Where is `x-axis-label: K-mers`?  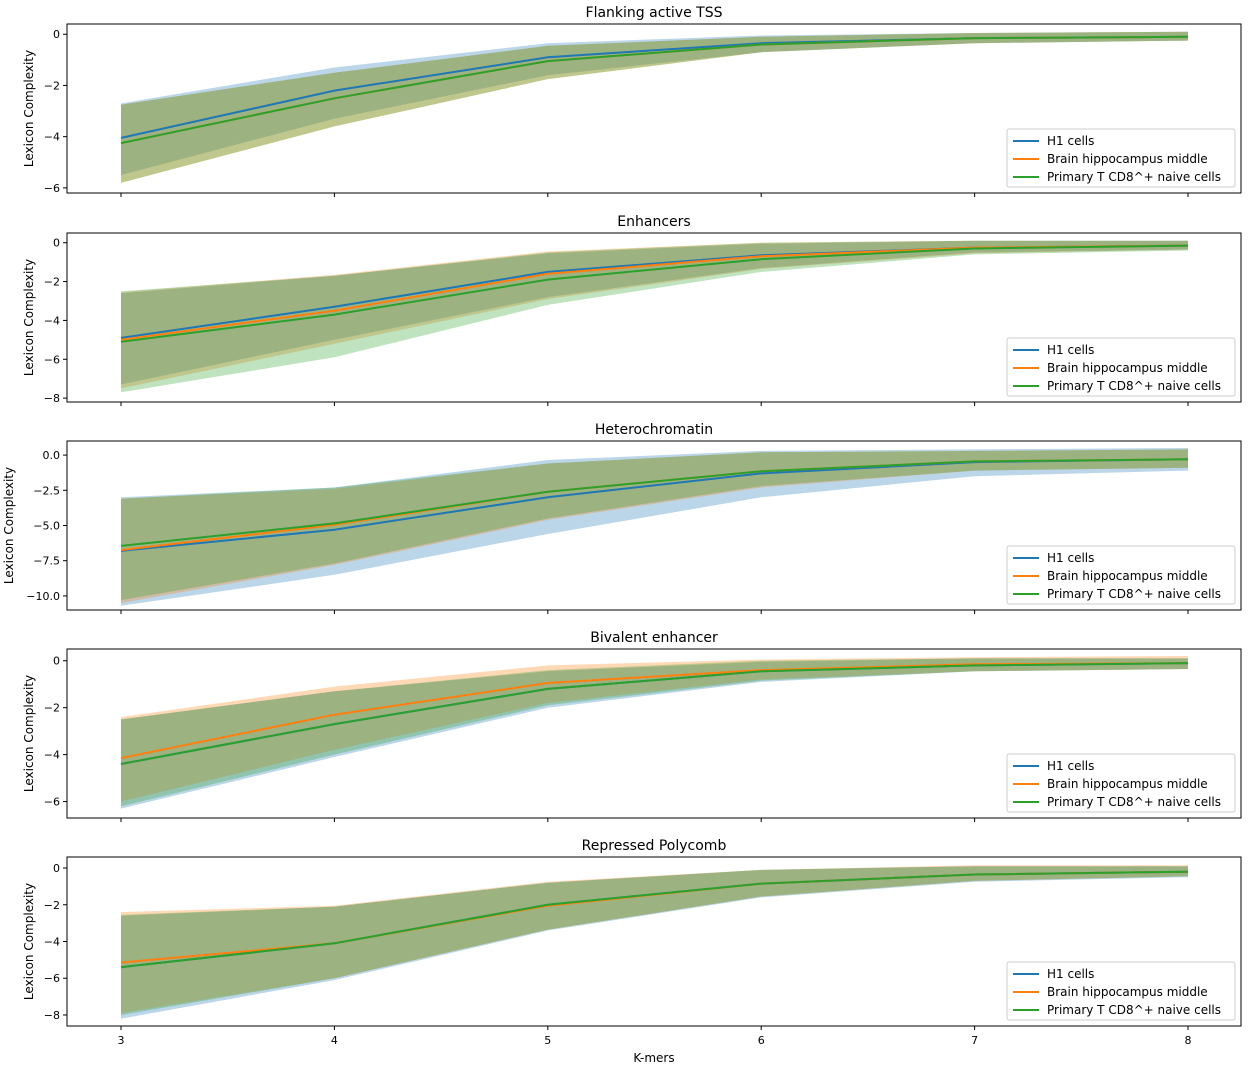 x-axis-label: K-mers is located at coordinates (653, 1058).